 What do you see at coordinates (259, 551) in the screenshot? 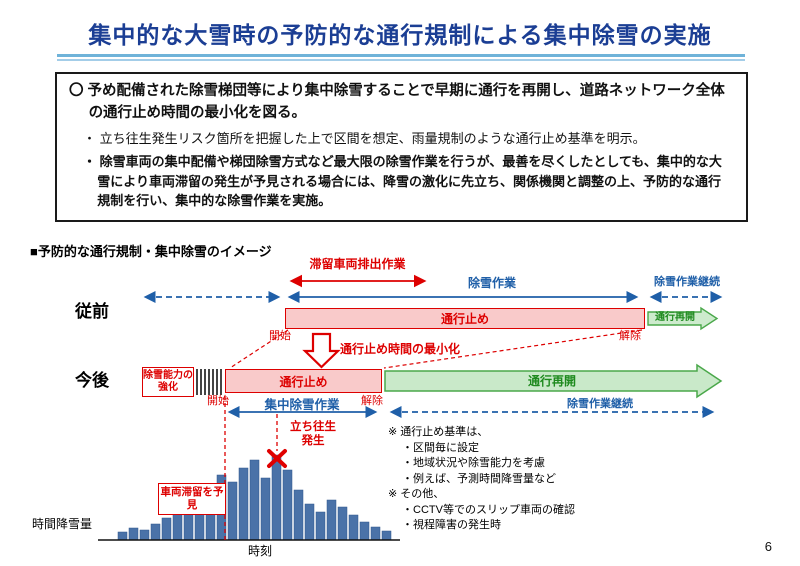
I see `x-axis-label: 時刻` at bounding box center [259, 551].